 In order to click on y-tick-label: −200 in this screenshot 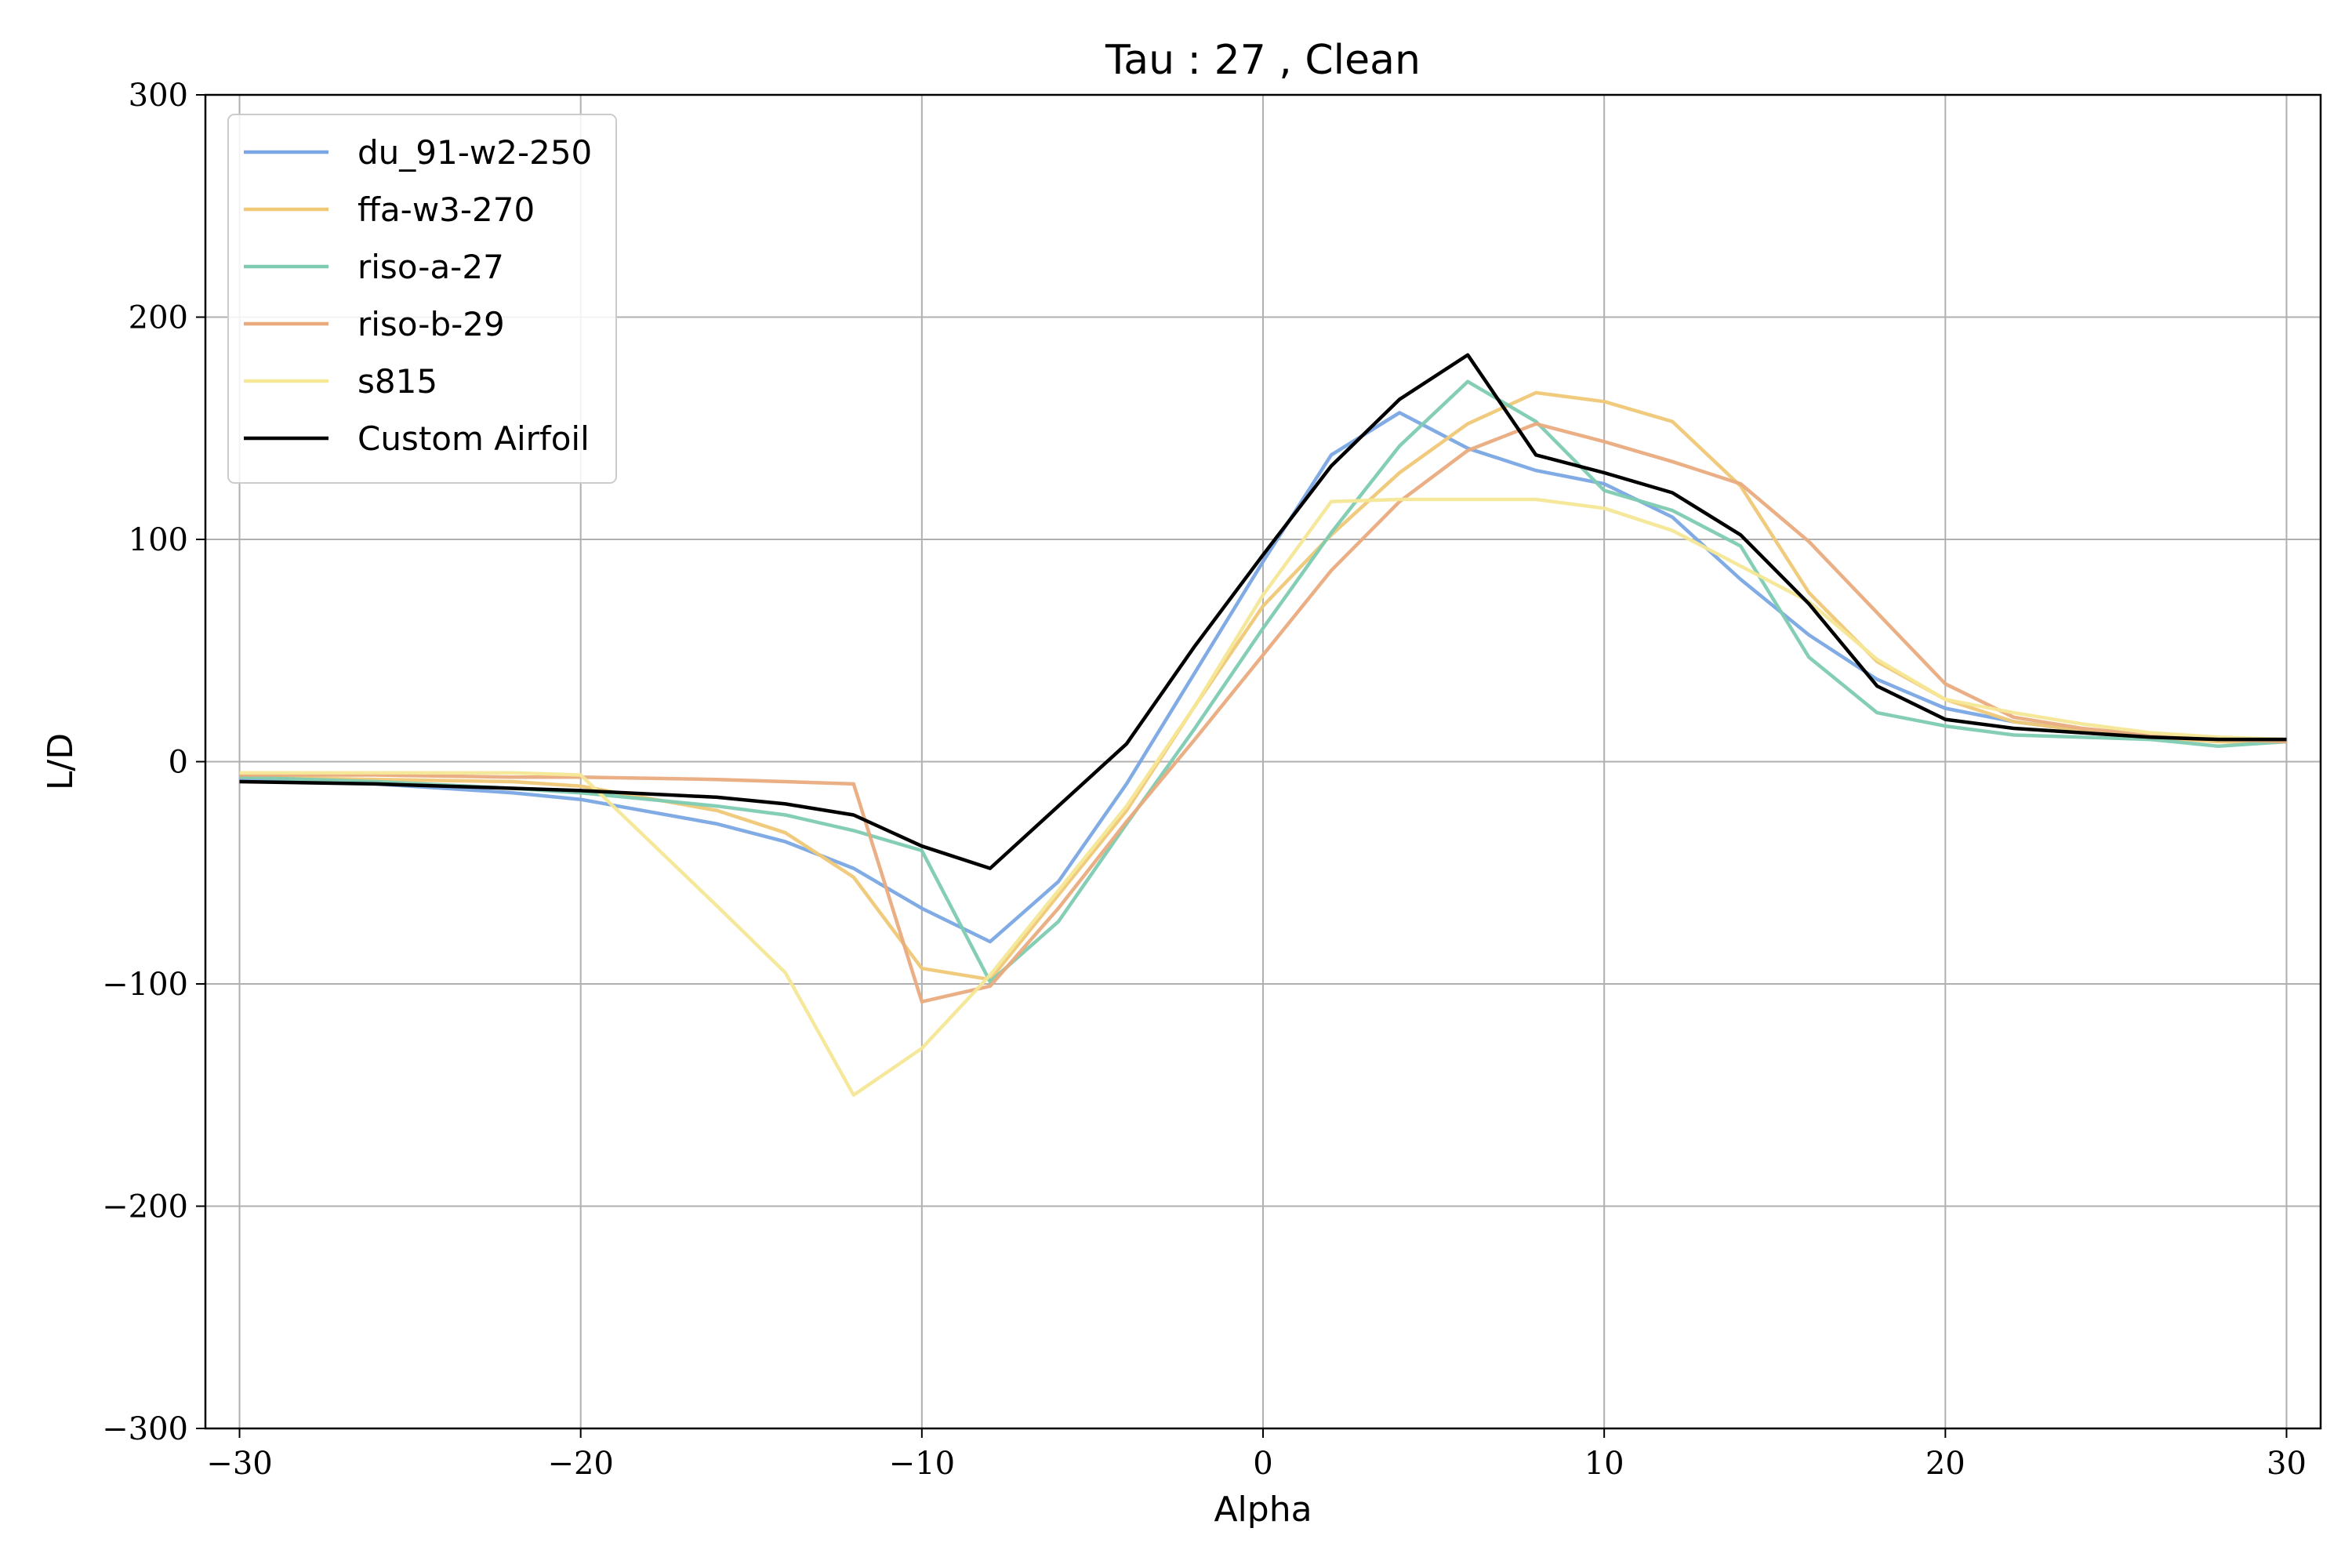, I will do `click(145, 1207)`.